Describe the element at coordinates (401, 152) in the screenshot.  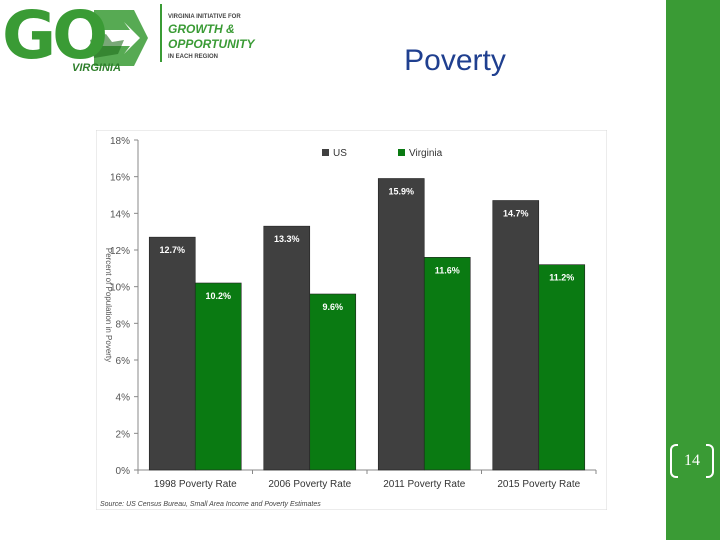
I see `legend-swatch-virginia` at that location.